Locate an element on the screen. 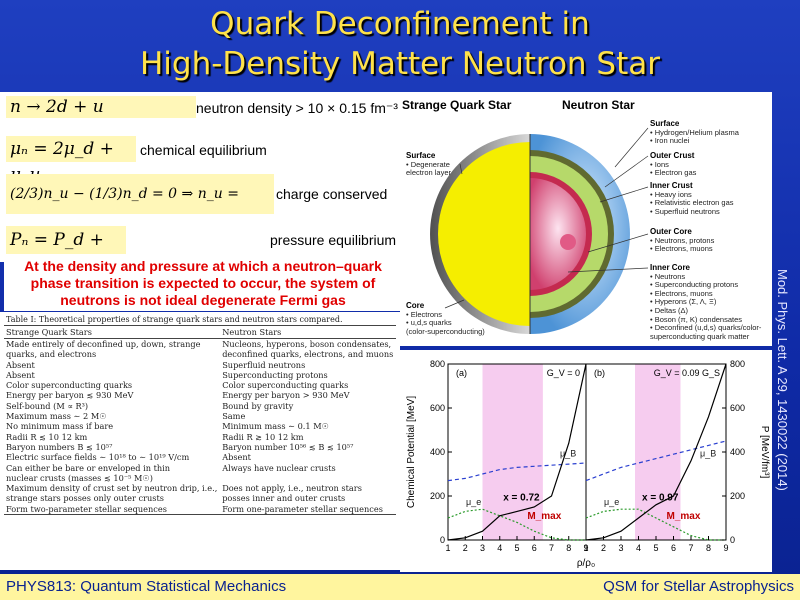 Image resolution: width=800 pixels, height=600 pixels. slide-title-line1: Quark Deconfinement in is located at coordinates (400, 24).